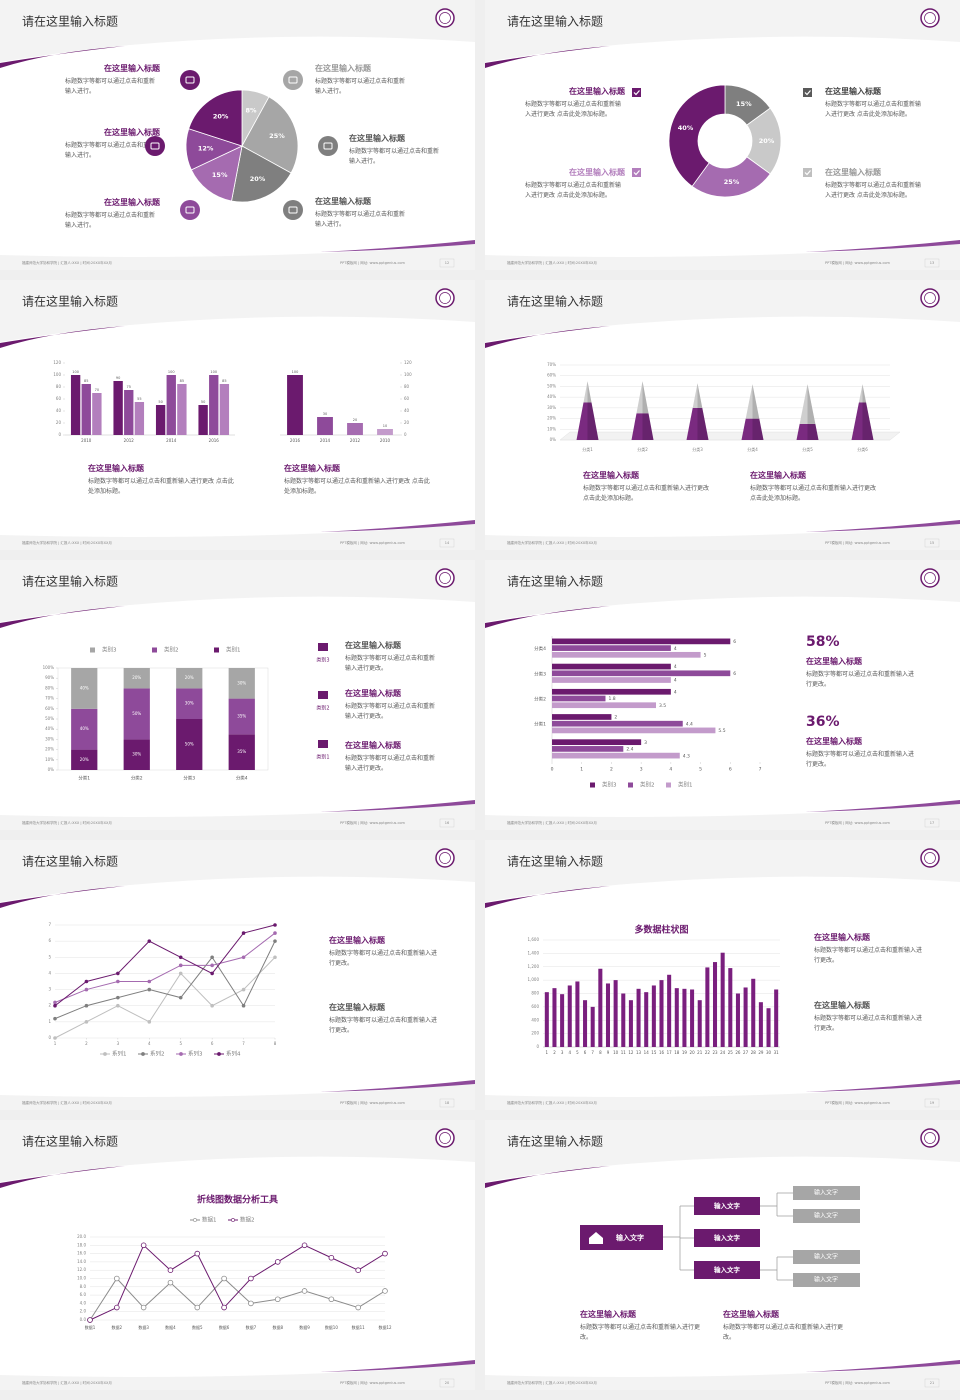 The image size is (960, 1400). Describe the element at coordinates (171, 650) in the screenshot. I see `legend-label: 类别2` at that location.